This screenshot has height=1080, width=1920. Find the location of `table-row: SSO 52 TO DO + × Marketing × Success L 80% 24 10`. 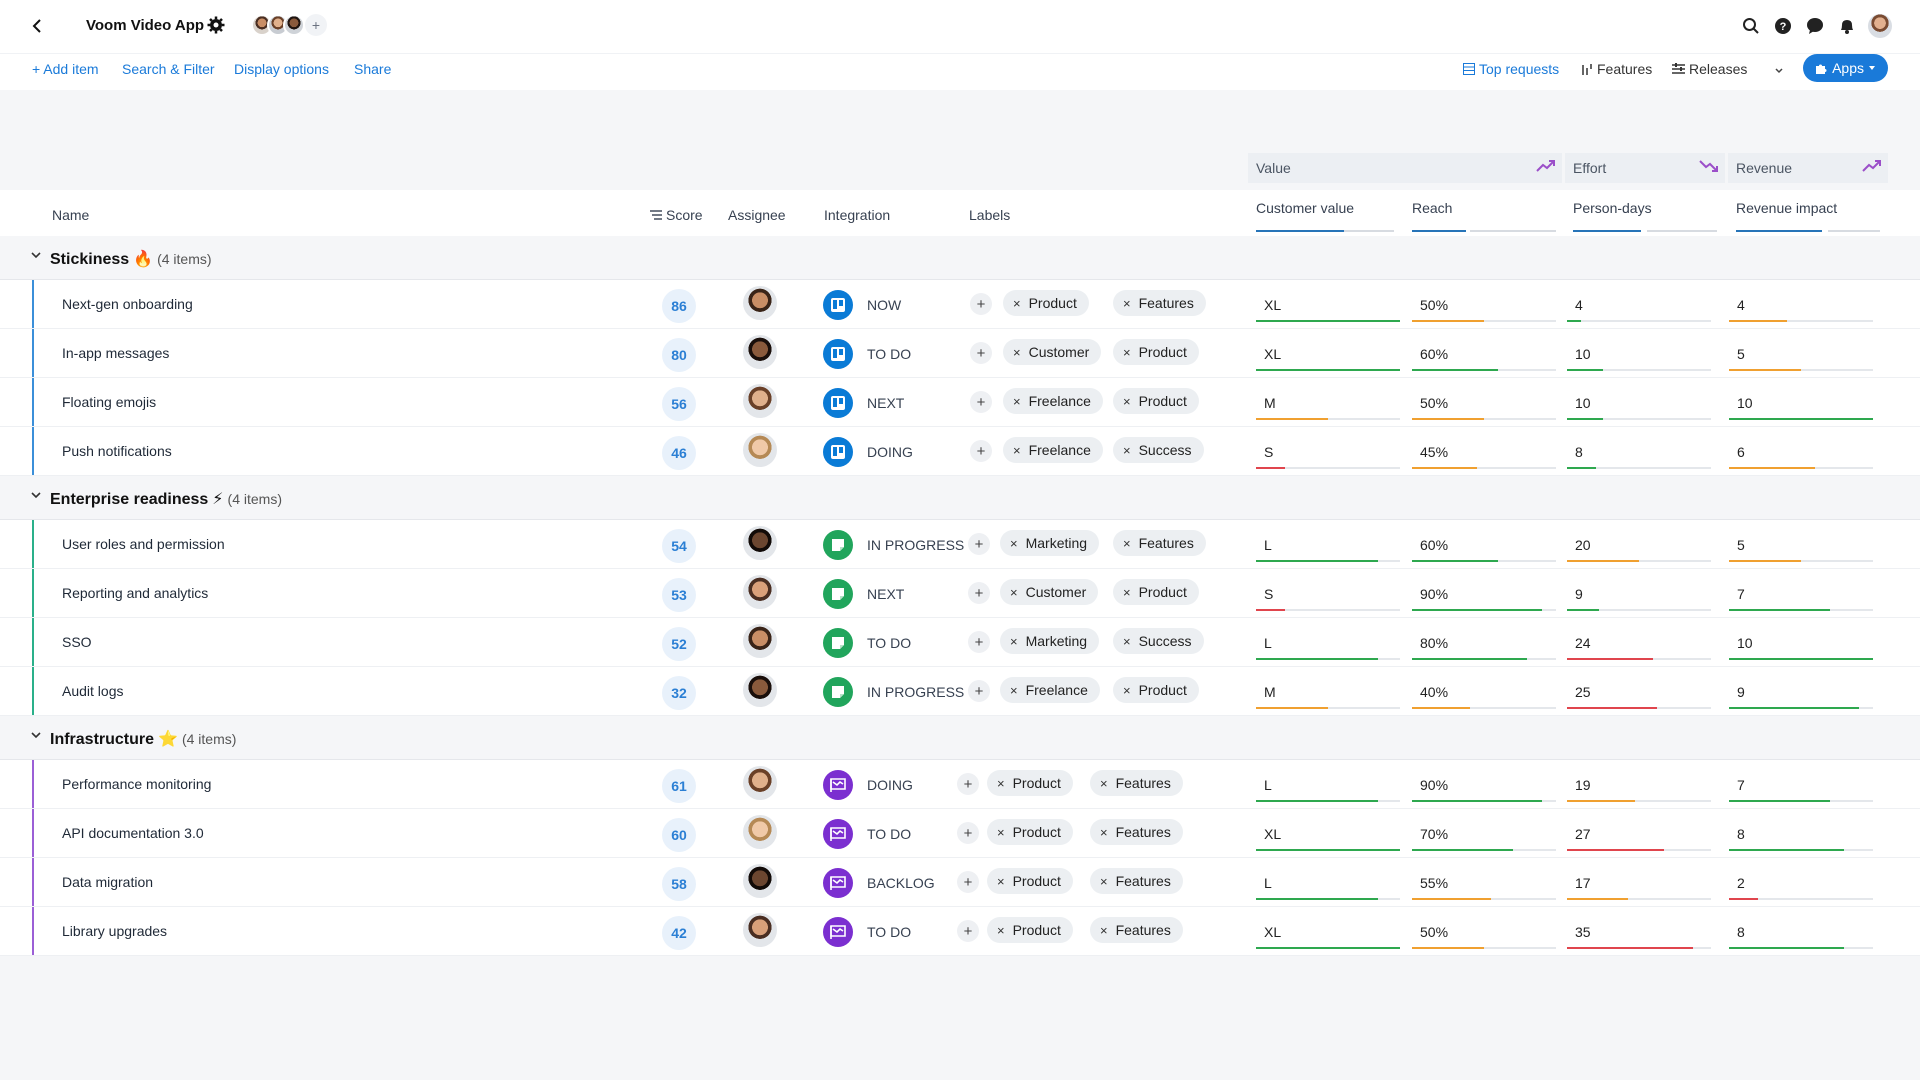

table-row: SSO 52 TO DO + × Marketing × Success L 80% 24 10 is located at coordinates (960, 642).